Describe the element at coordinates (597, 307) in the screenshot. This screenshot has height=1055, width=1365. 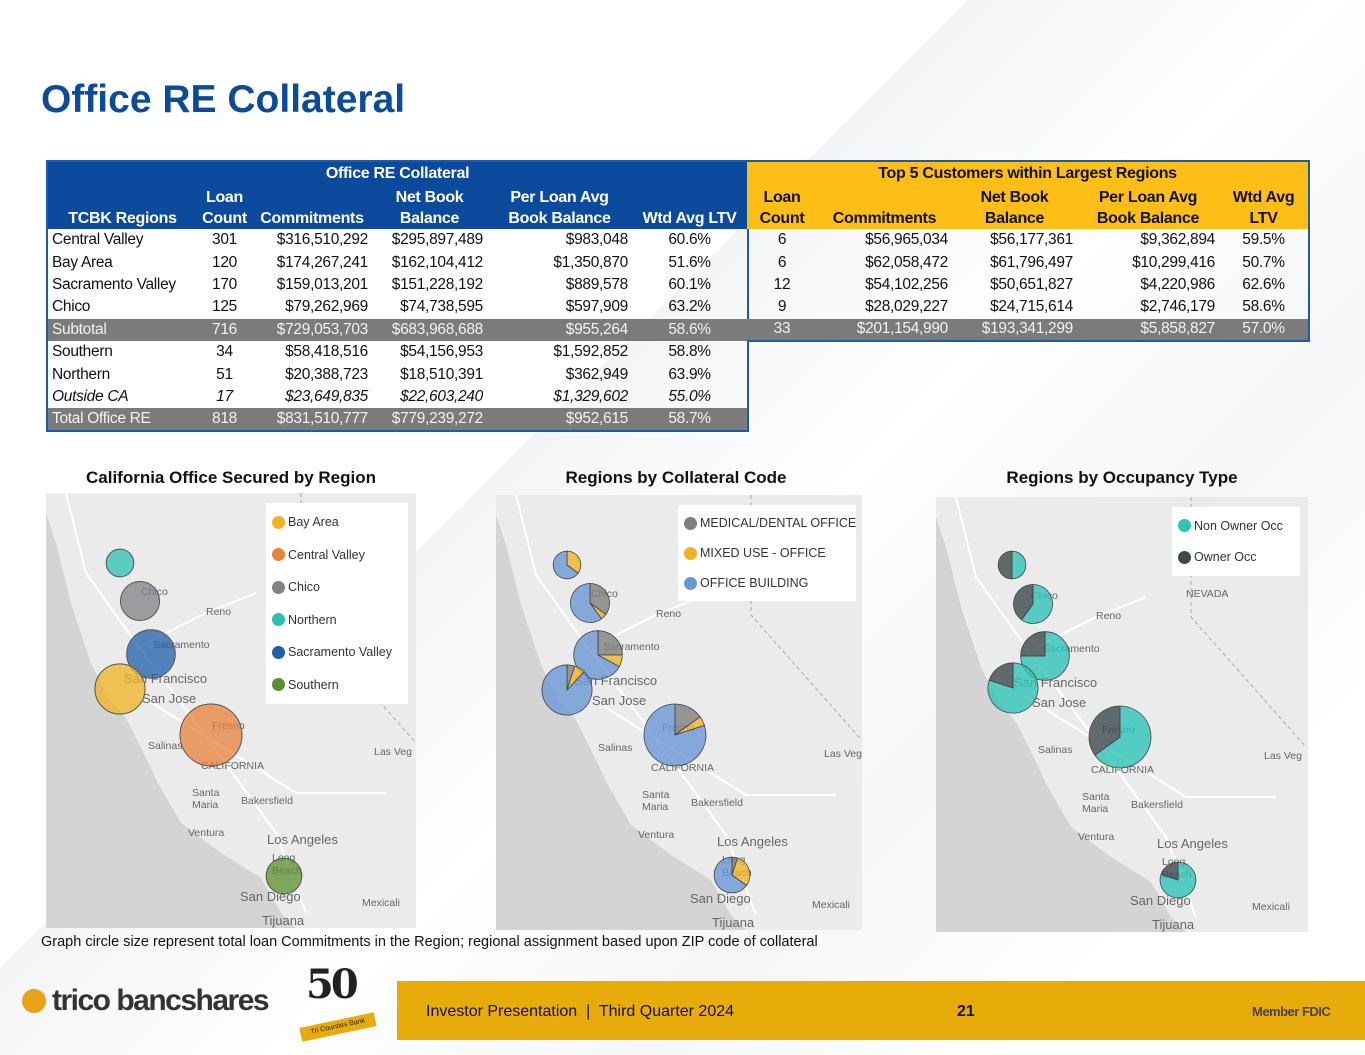
I see `table-cell: $597,909` at that location.